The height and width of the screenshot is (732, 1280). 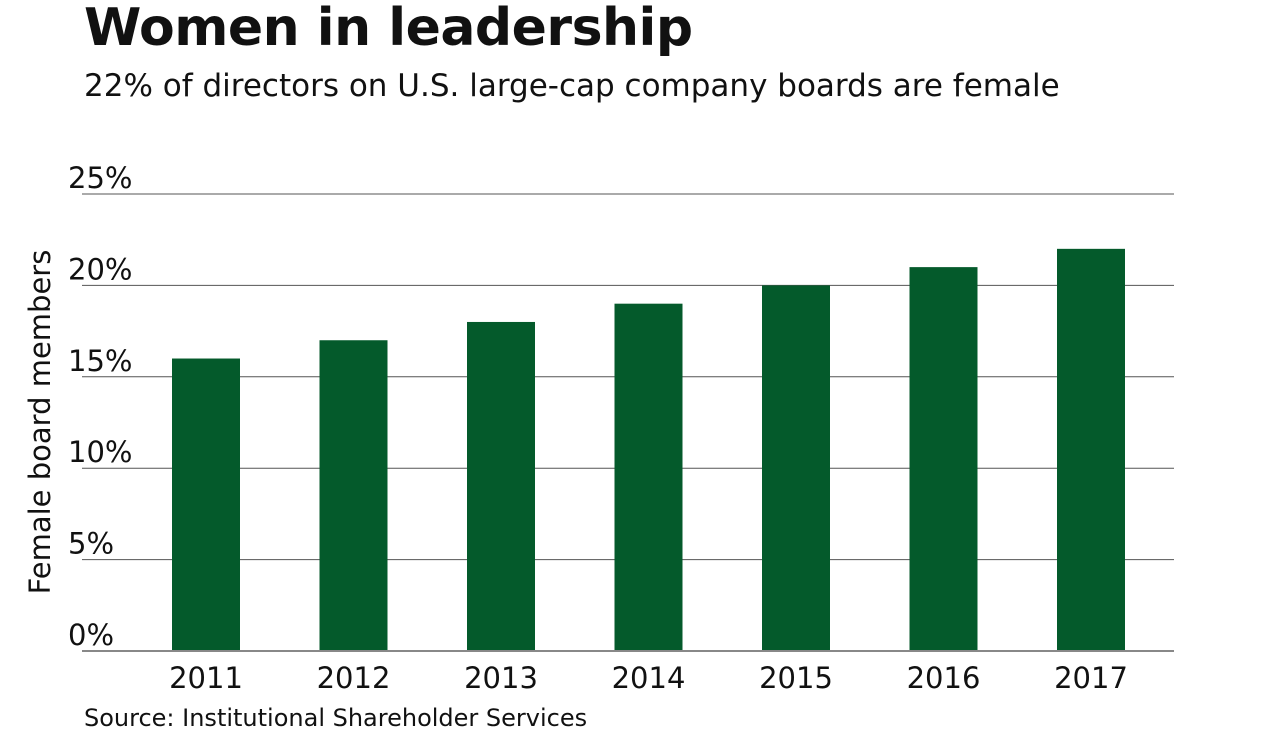 I want to click on y-axis-label: Female board members, so click(x=40, y=422).